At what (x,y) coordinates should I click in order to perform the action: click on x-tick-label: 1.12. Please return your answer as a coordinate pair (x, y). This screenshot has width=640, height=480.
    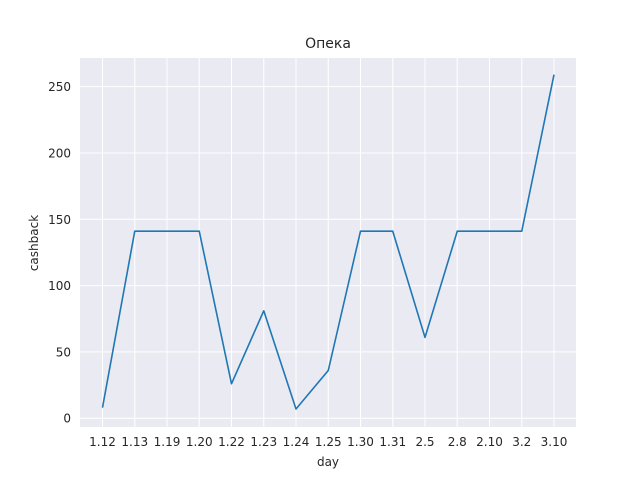
    Looking at the image, I should click on (102, 442).